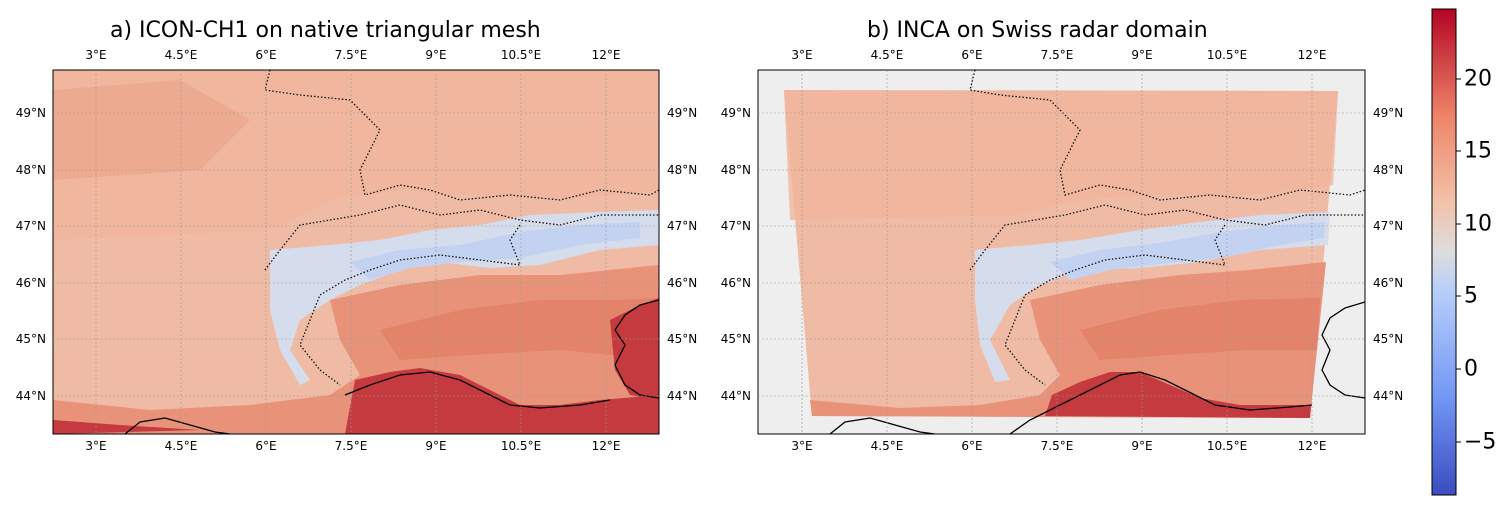  Describe the element at coordinates (1478, 79) in the screenshot. I see `colorbar-label: 20` at that location.